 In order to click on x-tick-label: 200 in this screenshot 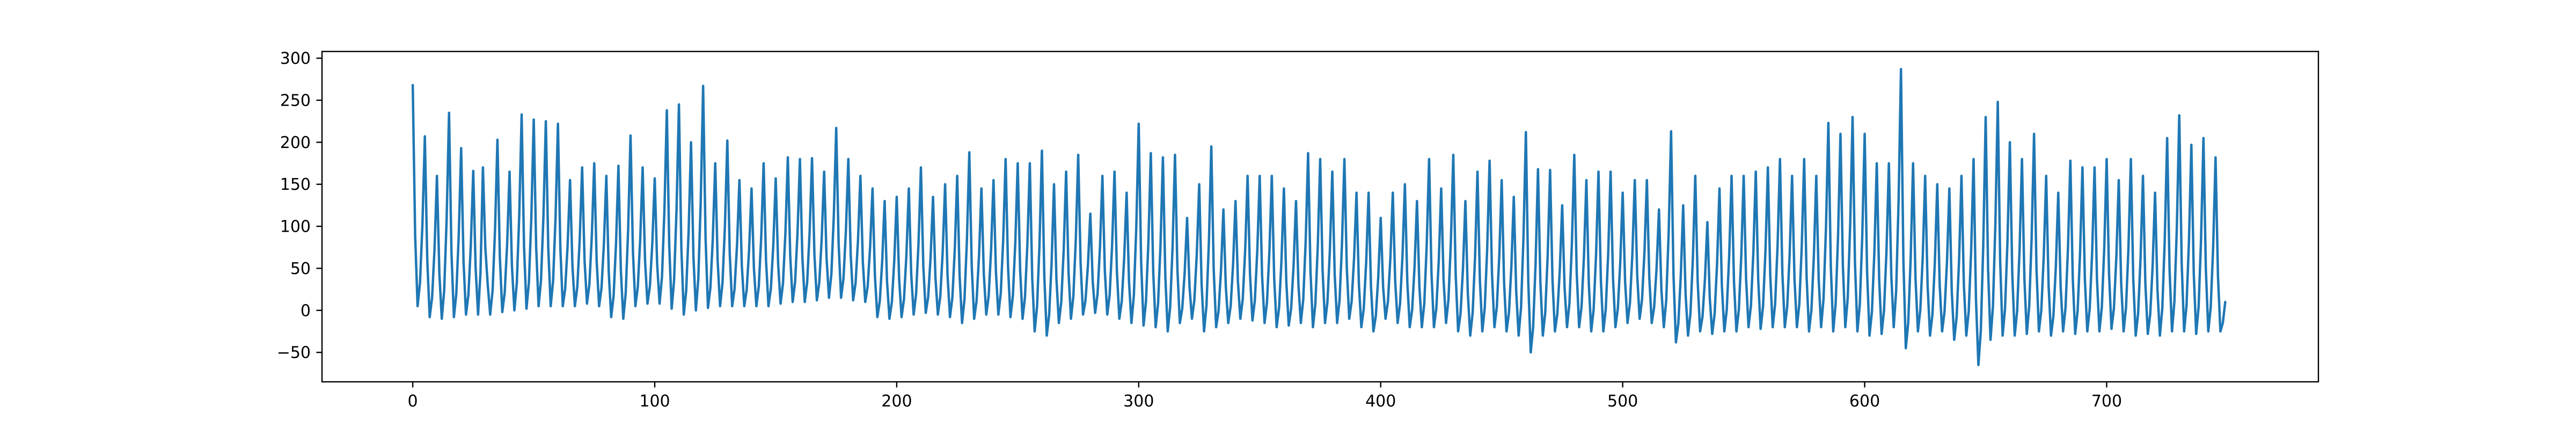, I will do `click(896, 401)`.